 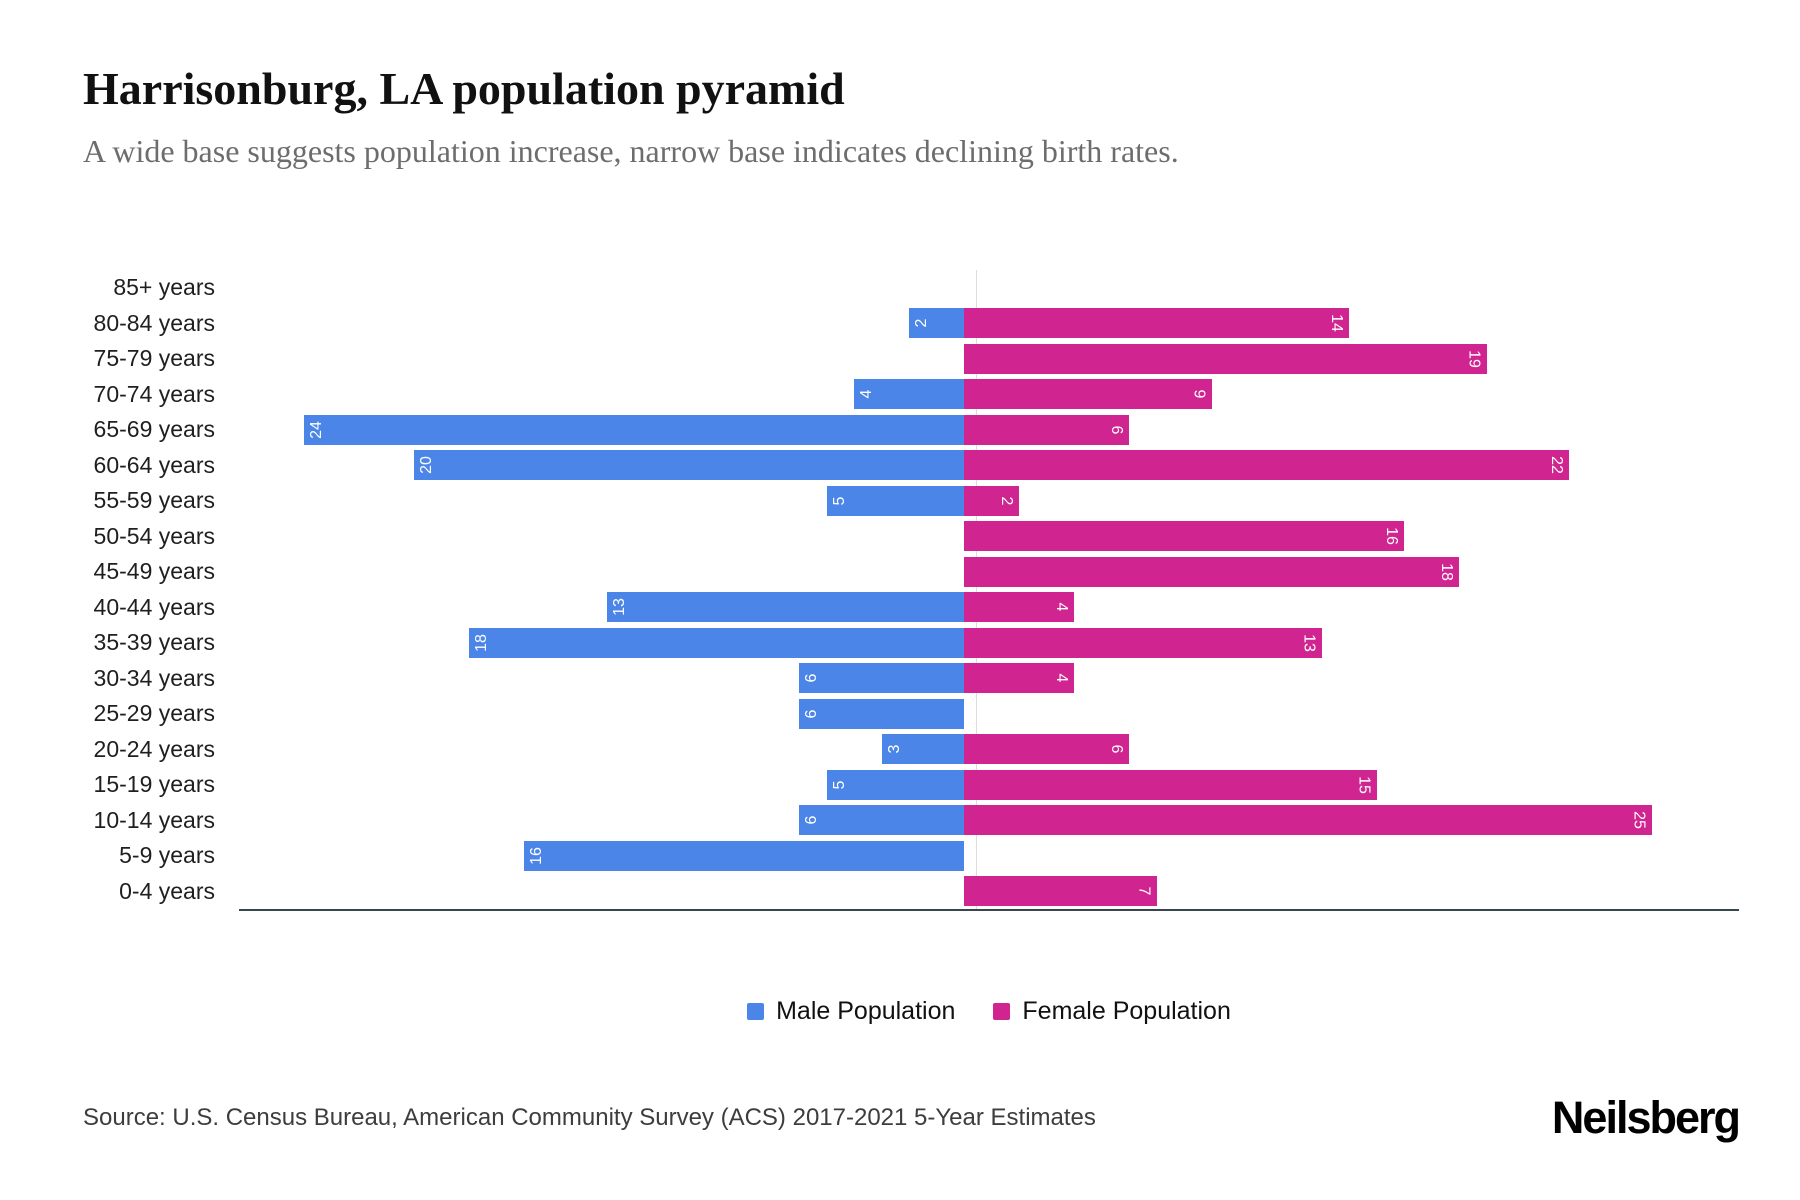 I want to click on female-bar: 18, so click(x=1211, y=571).